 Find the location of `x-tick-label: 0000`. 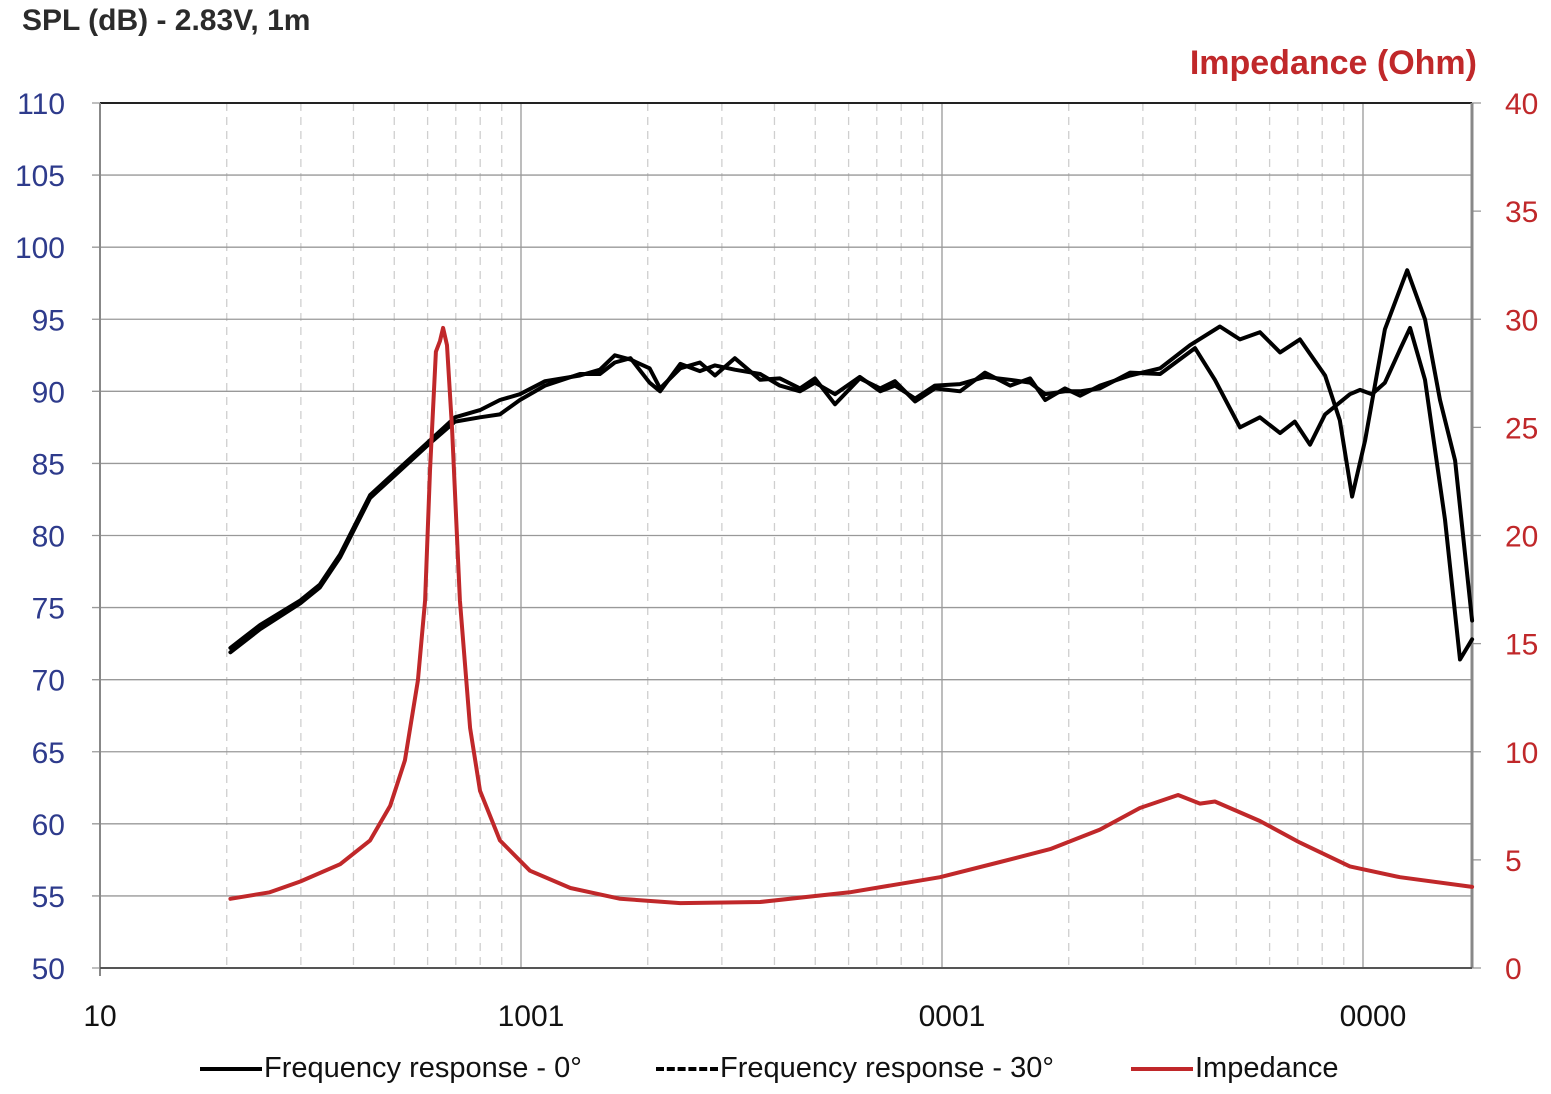

x-tick-label: 0000 is located at coordinates (1373, 1016).